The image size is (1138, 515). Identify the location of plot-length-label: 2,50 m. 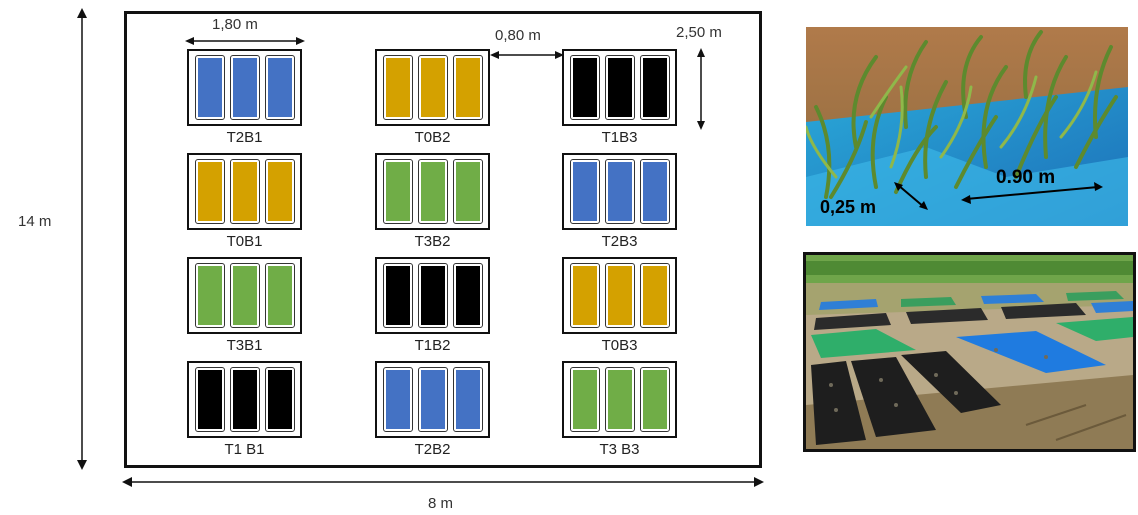
(699, 32).